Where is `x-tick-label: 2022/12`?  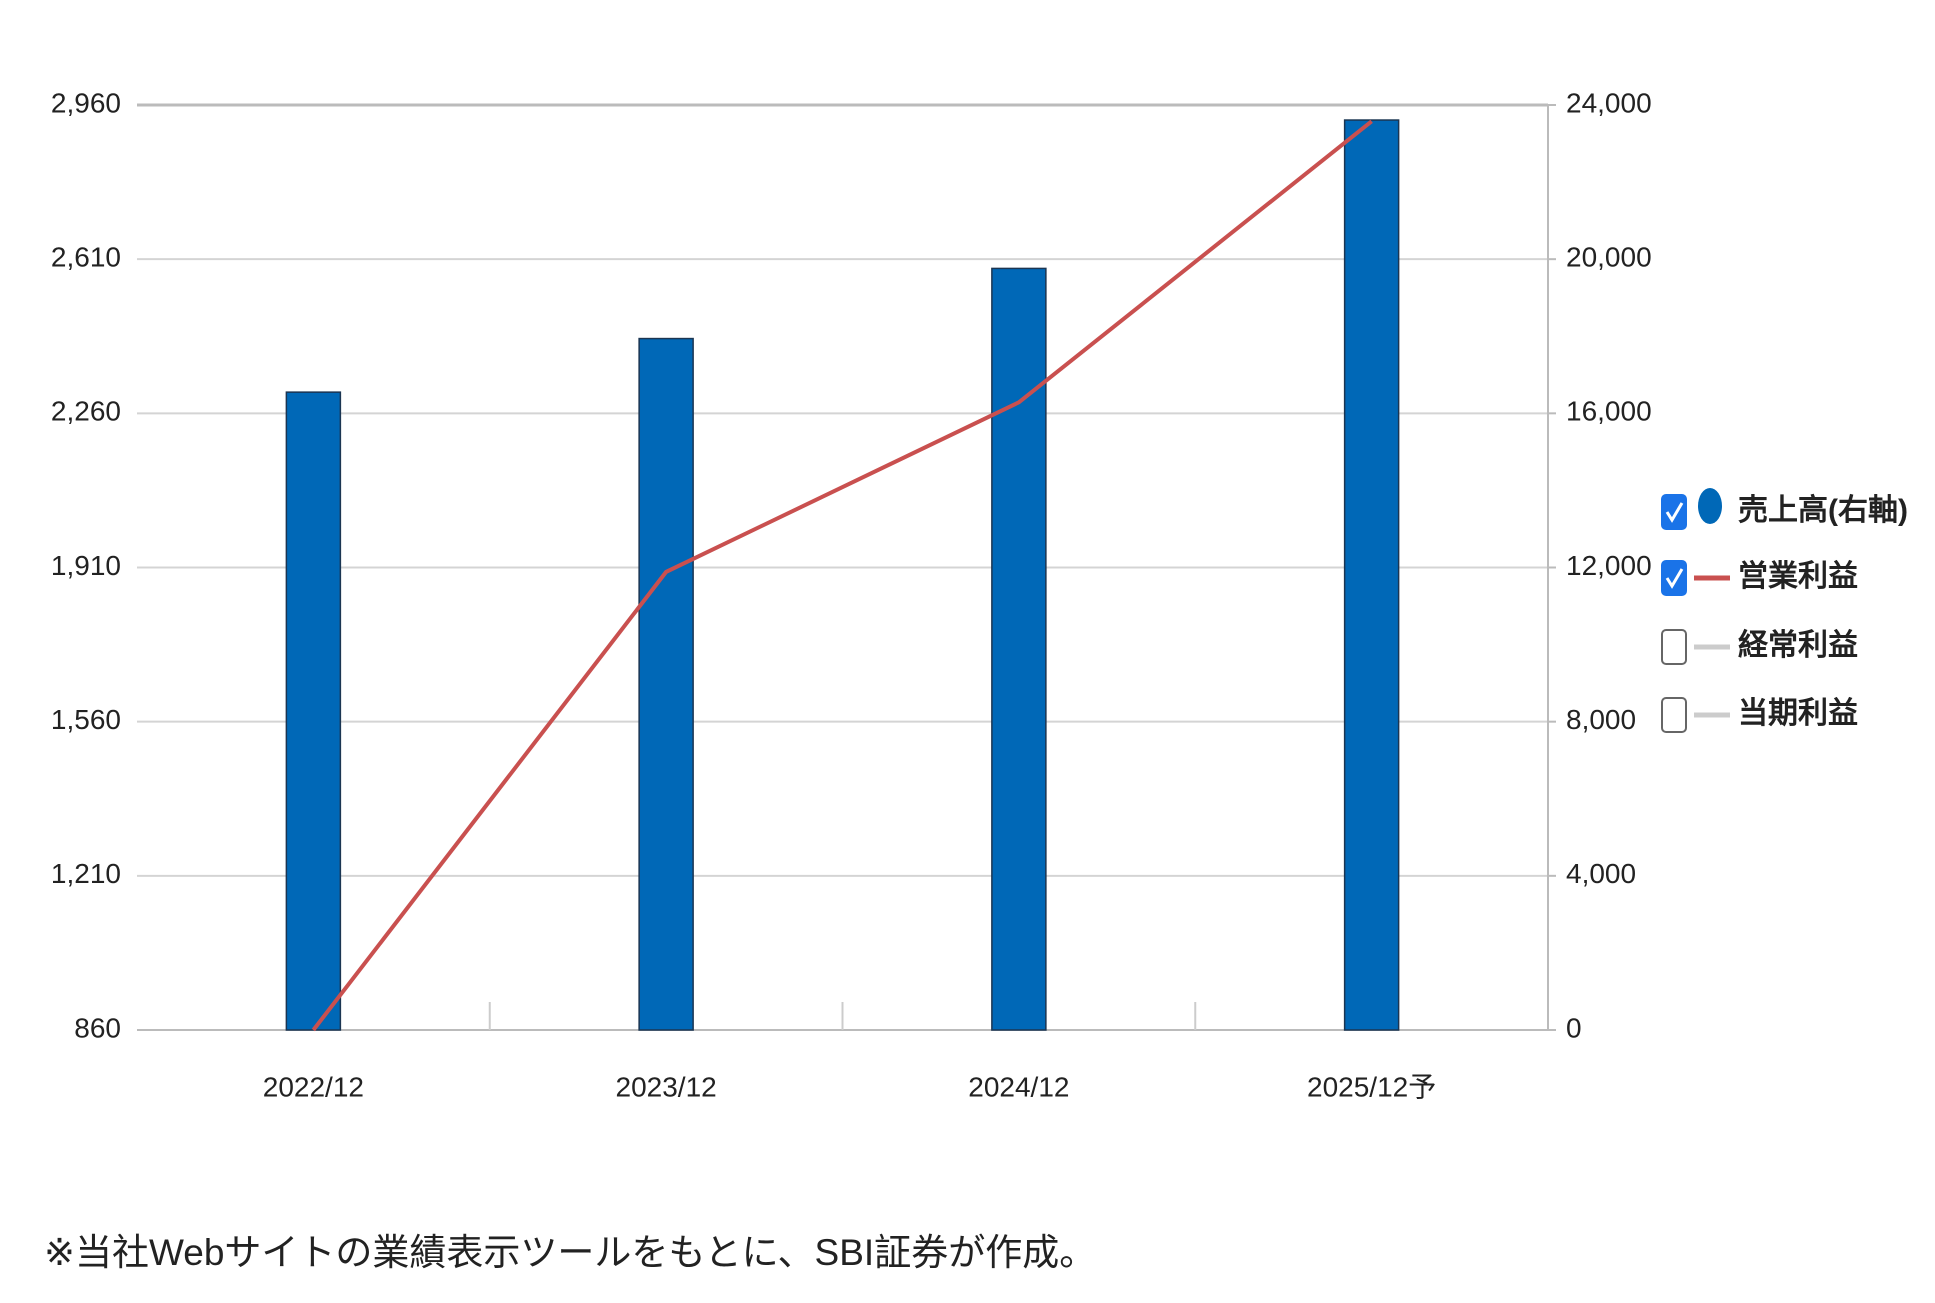
x-tick-label: 2022/12 is located at coordinates (313, 1086).